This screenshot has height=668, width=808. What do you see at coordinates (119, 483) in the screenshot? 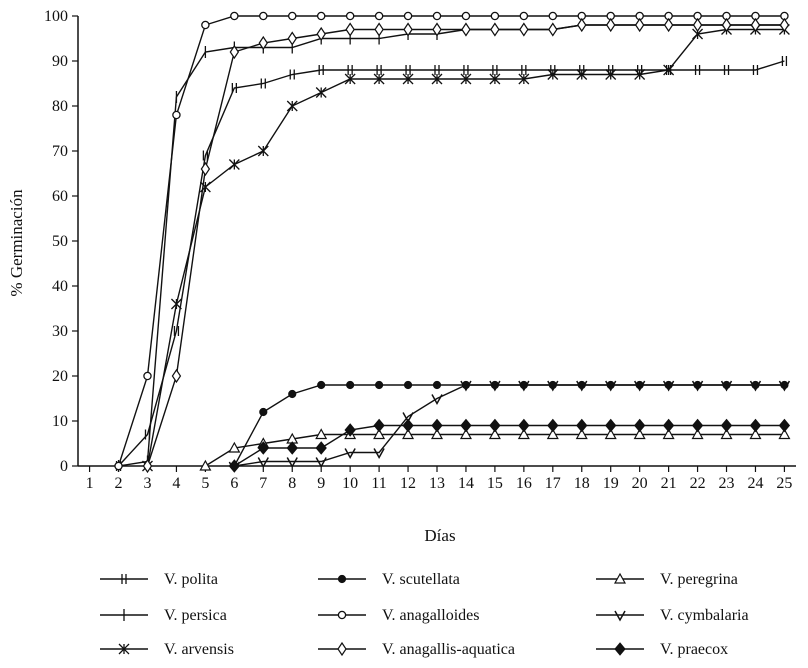
I see `x-tick-label: 2` at bounding box center [119, 483].